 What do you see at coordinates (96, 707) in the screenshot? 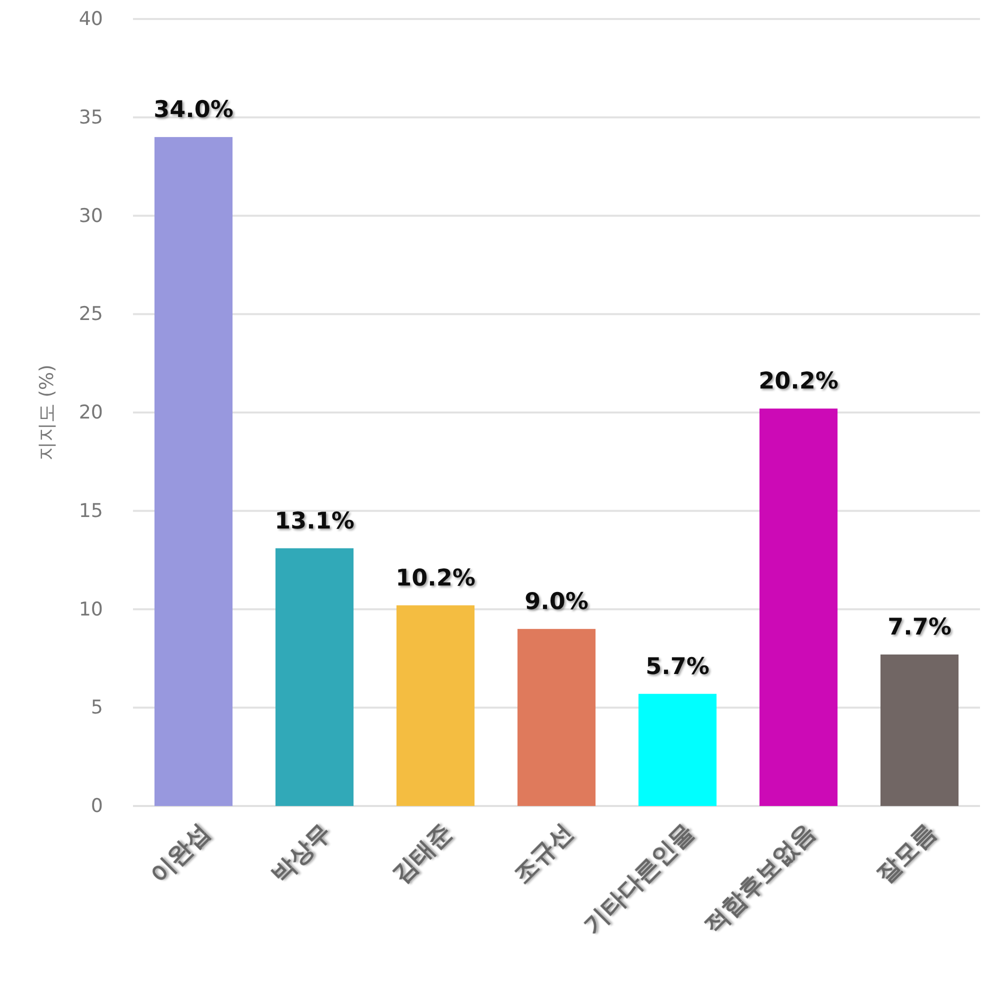
I see `y-tick-label: 5` at bounding box center [96, 707].